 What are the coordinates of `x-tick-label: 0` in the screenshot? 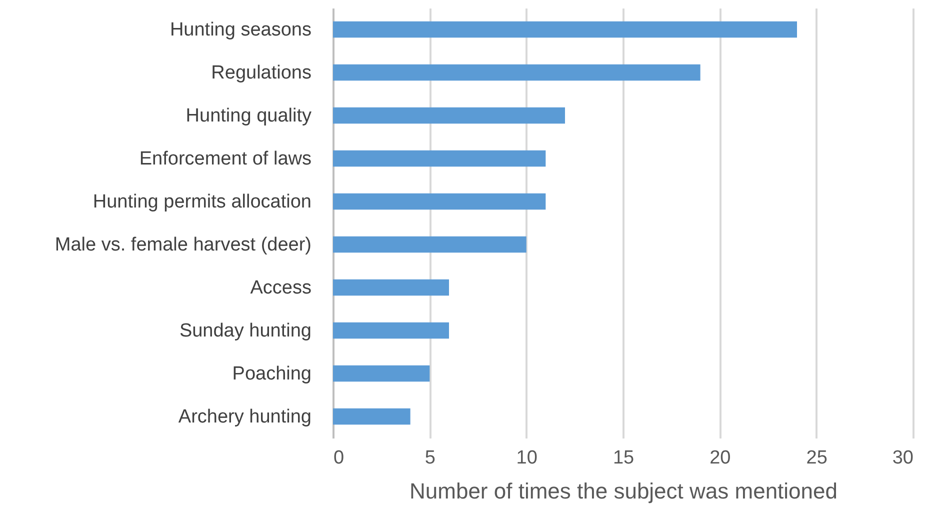 It's located at (339, 458).